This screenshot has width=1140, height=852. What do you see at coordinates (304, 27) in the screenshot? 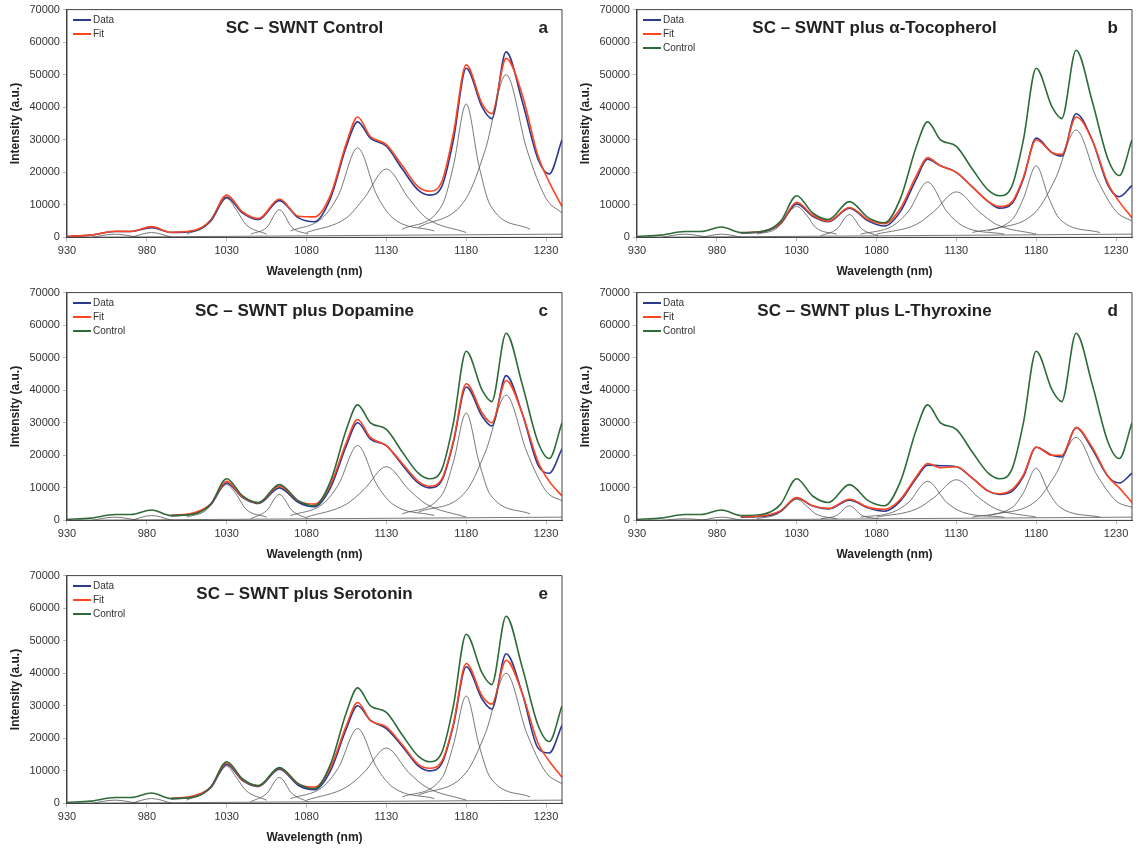
I see `text: SC – SWNT Control` at bounding box center [304, 27].